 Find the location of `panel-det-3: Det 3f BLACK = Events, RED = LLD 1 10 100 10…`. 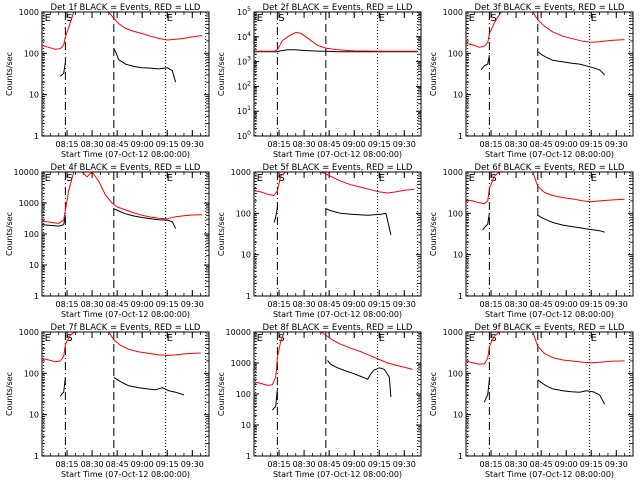

panel-det-3: Det 3f BLACK = Events, RED = LLD 1 10 100 10… is located at coordinates (531, 81).